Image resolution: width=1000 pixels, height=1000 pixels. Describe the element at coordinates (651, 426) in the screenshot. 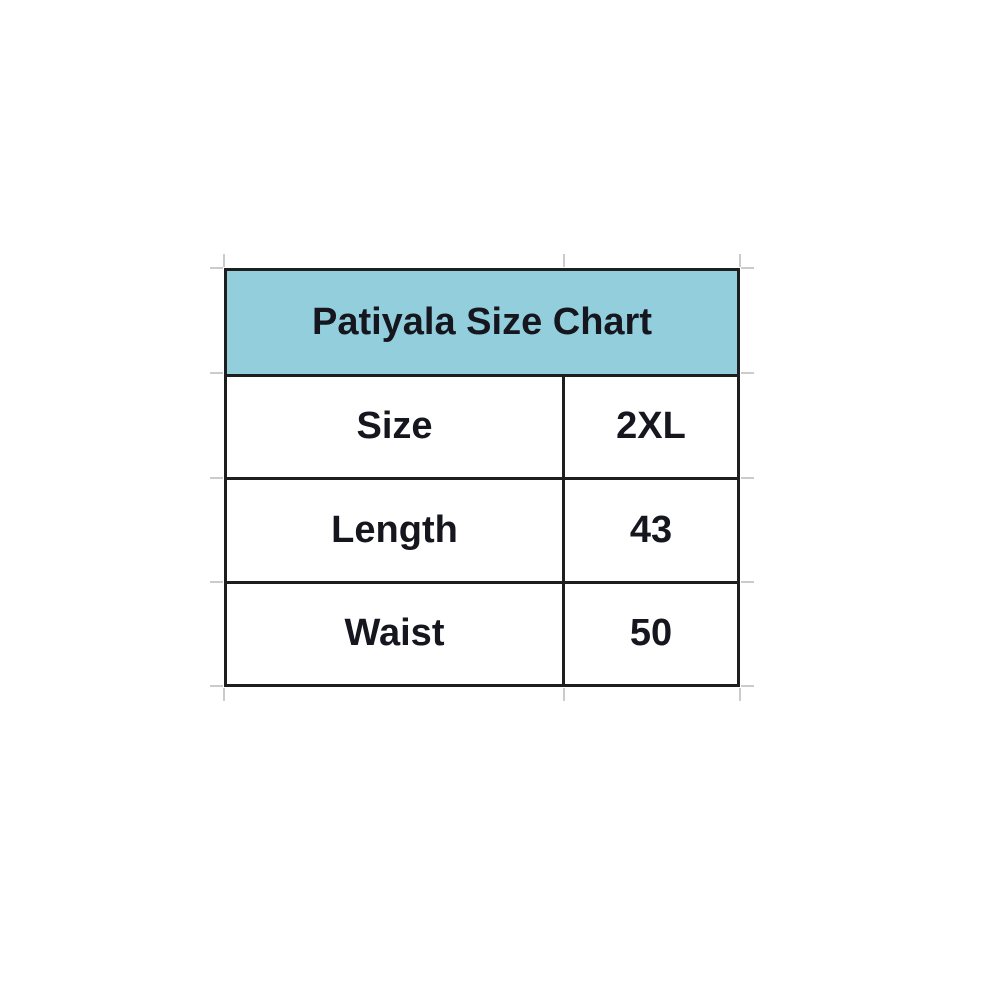

I see `row-value: 2XL` at that location.